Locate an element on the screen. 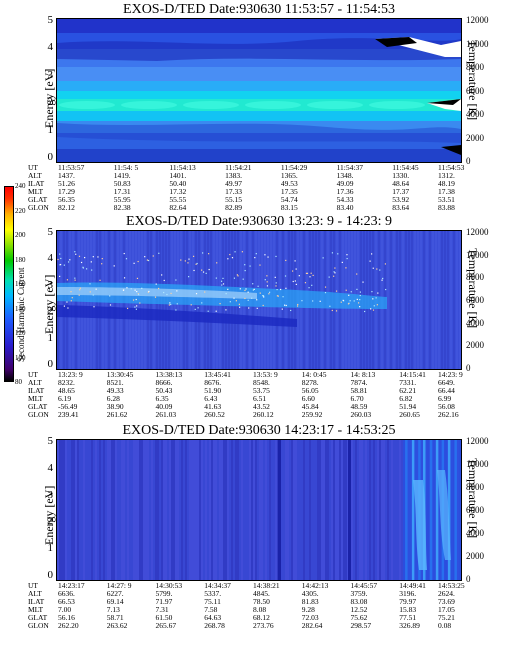 Image resolution: width=505 pixels, height=649 pixels. ephemeris-row-label: UT is located at coordinates (33, 167).